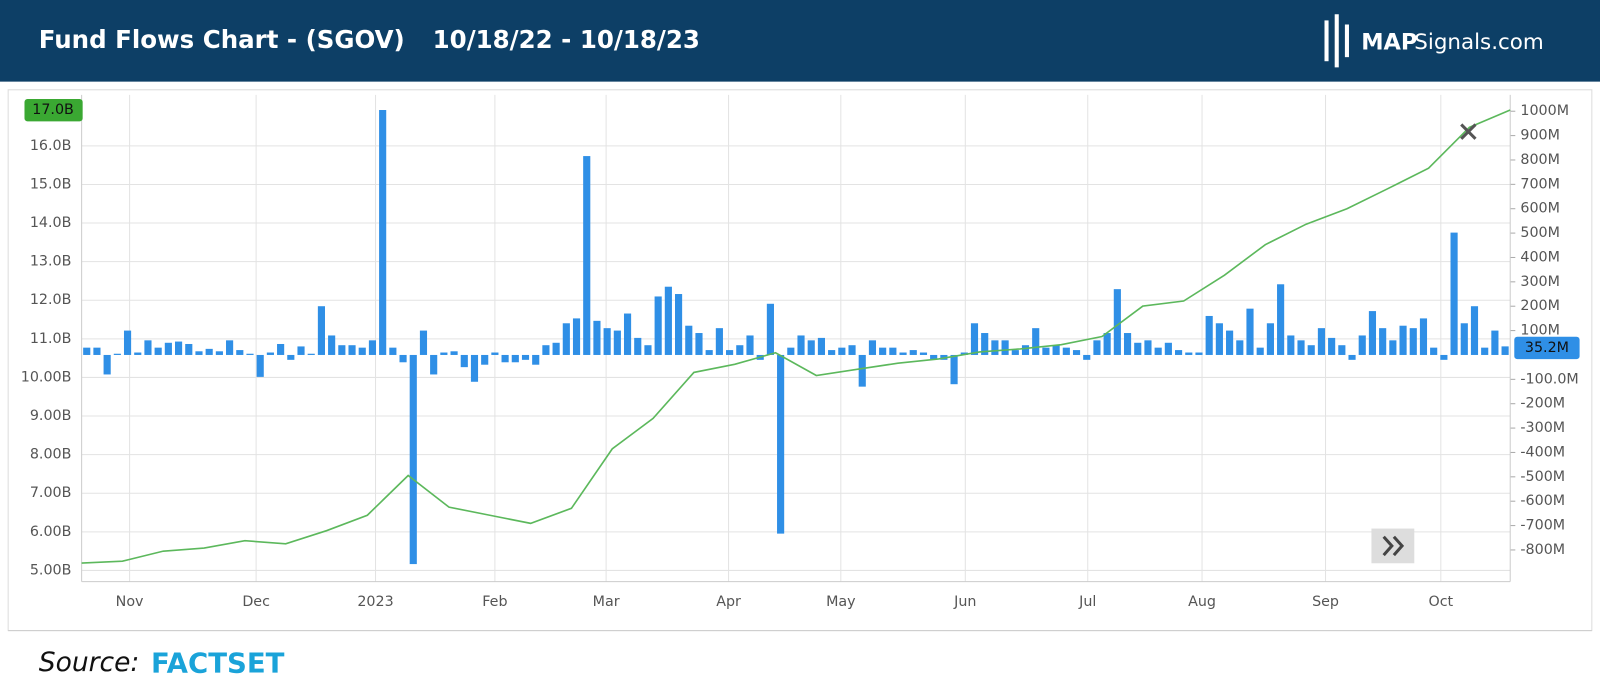 The height and width of the screenshot is (700, 1600). What do you see at coordinates (1542, 404) in the screenshot?
I see `y2-tick-label: -200M` at bounding box center [1542, 404].